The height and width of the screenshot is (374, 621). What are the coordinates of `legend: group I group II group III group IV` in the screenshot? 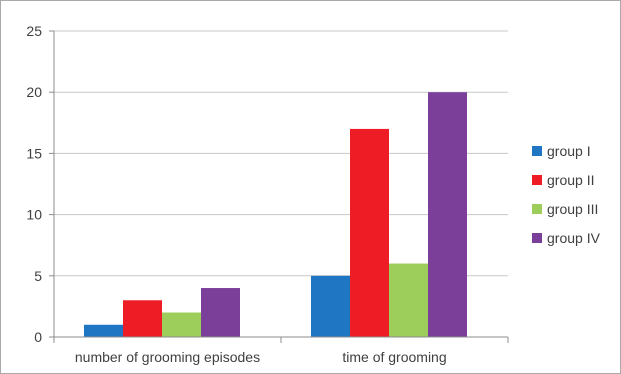 It's located at (566, 194).